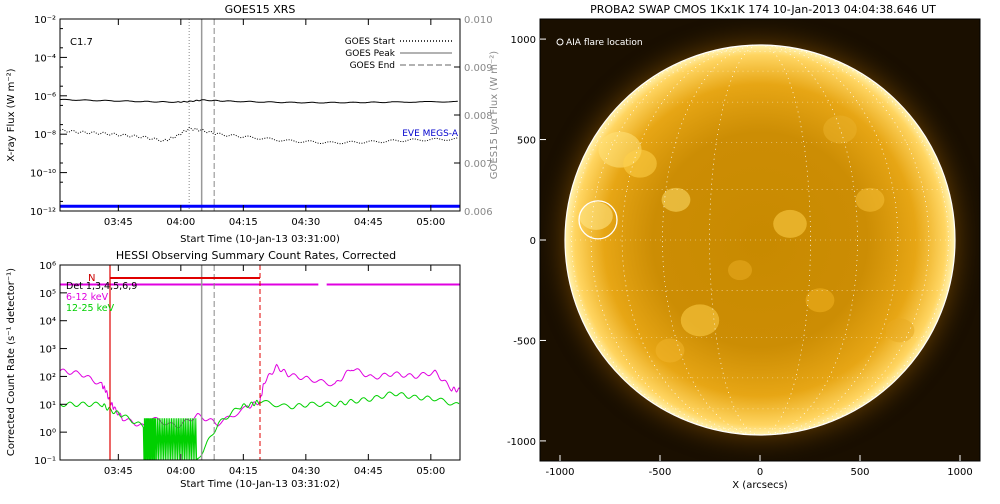 This screenshot has width=1000, height=504. Describe the element at coordinates (430, 222) in the screenshot. I see `goes-x-tick-label: 05:00` at that location.